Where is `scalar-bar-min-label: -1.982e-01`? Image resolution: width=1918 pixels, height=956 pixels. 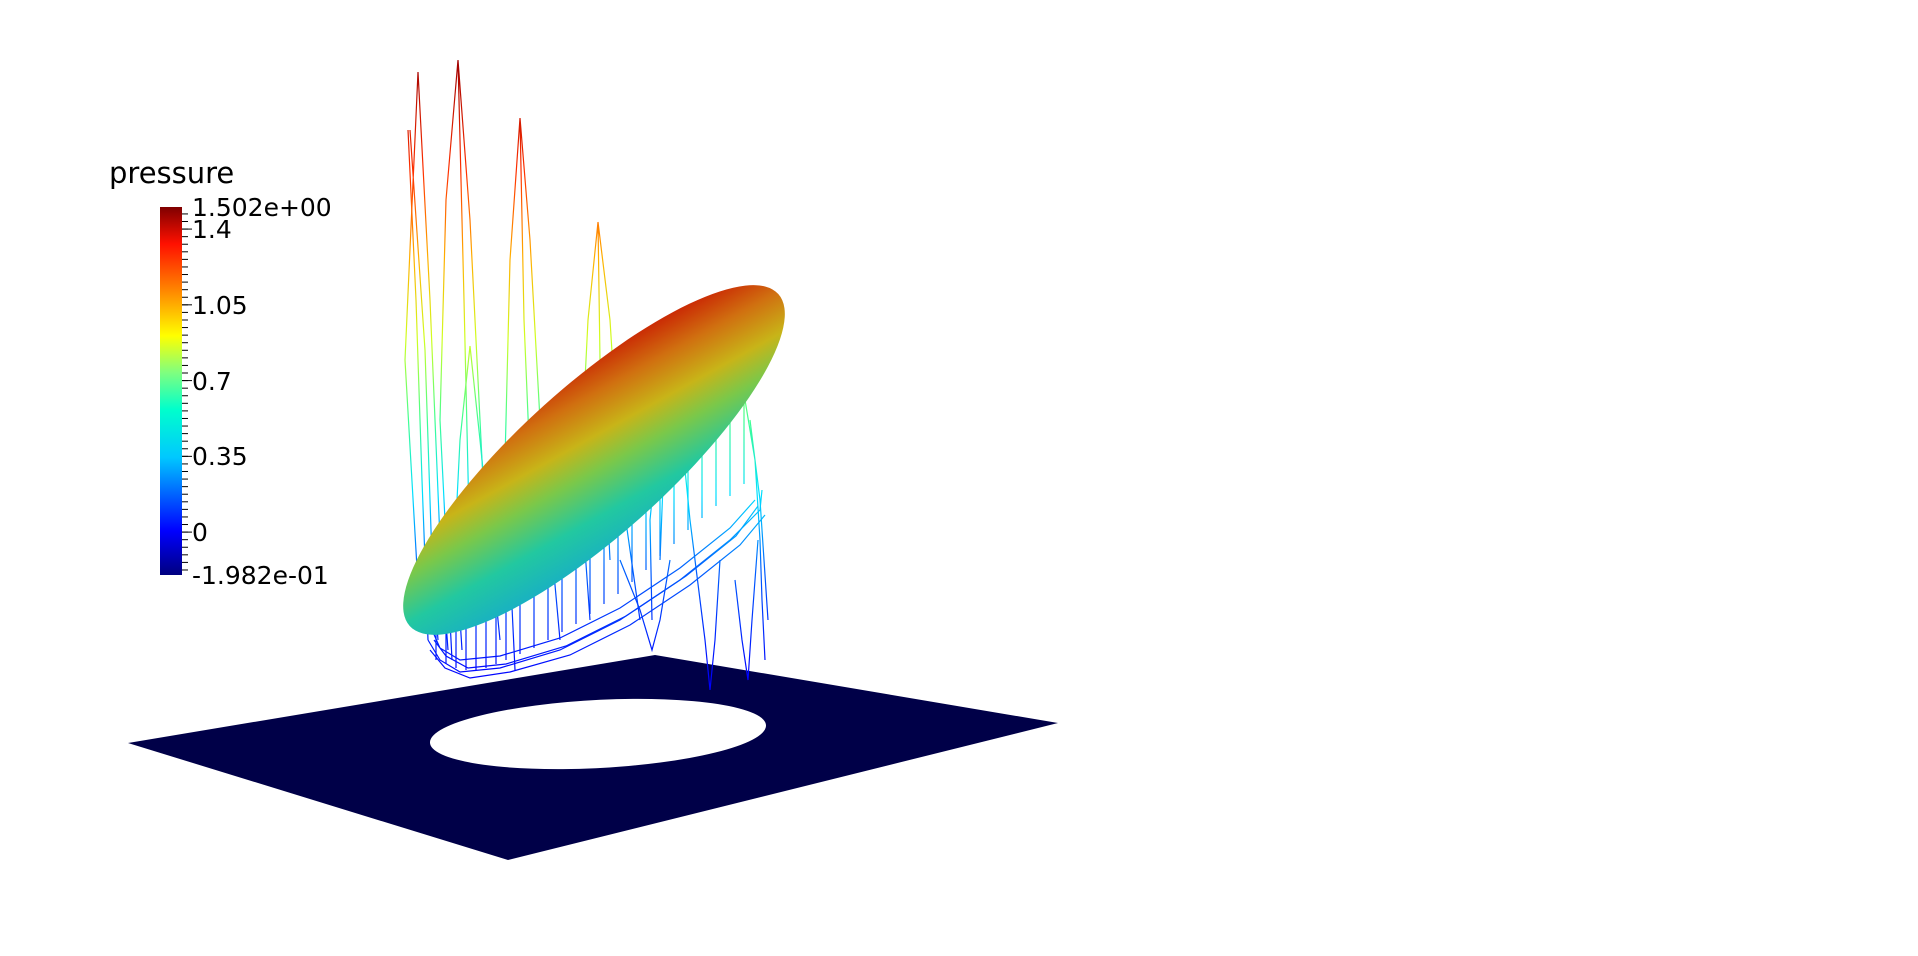 scalar-bar-min-label: -1.982e-01 is located at coordinates (260, 575).